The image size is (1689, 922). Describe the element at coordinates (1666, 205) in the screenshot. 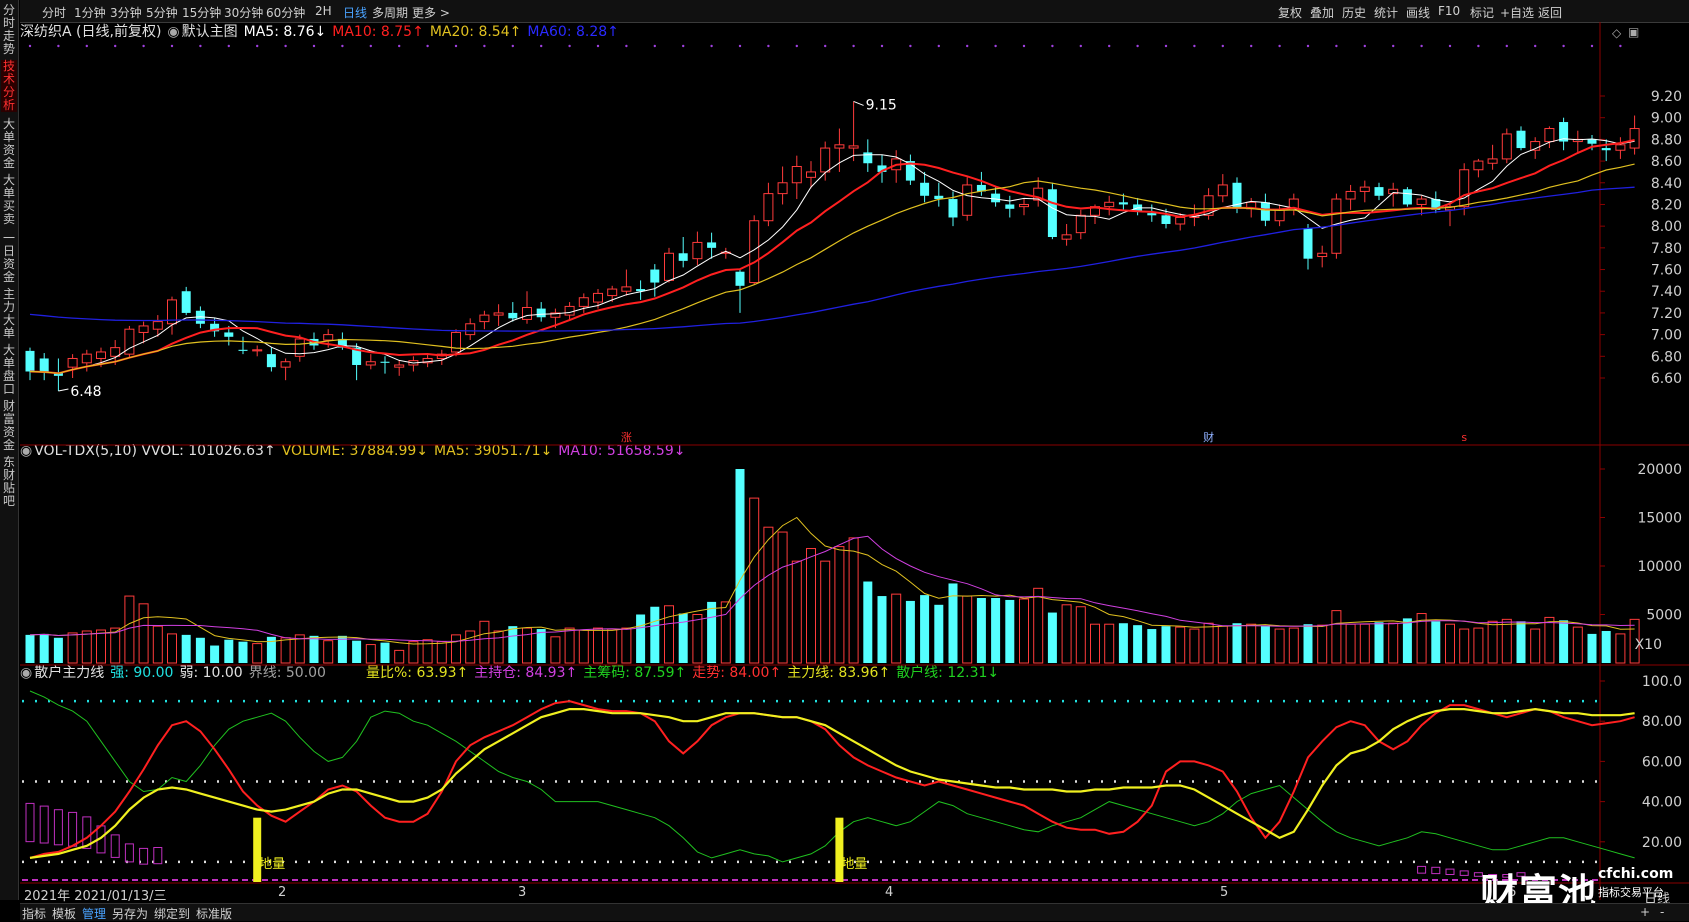

I see `price-tick-label: 8.20` at that location.